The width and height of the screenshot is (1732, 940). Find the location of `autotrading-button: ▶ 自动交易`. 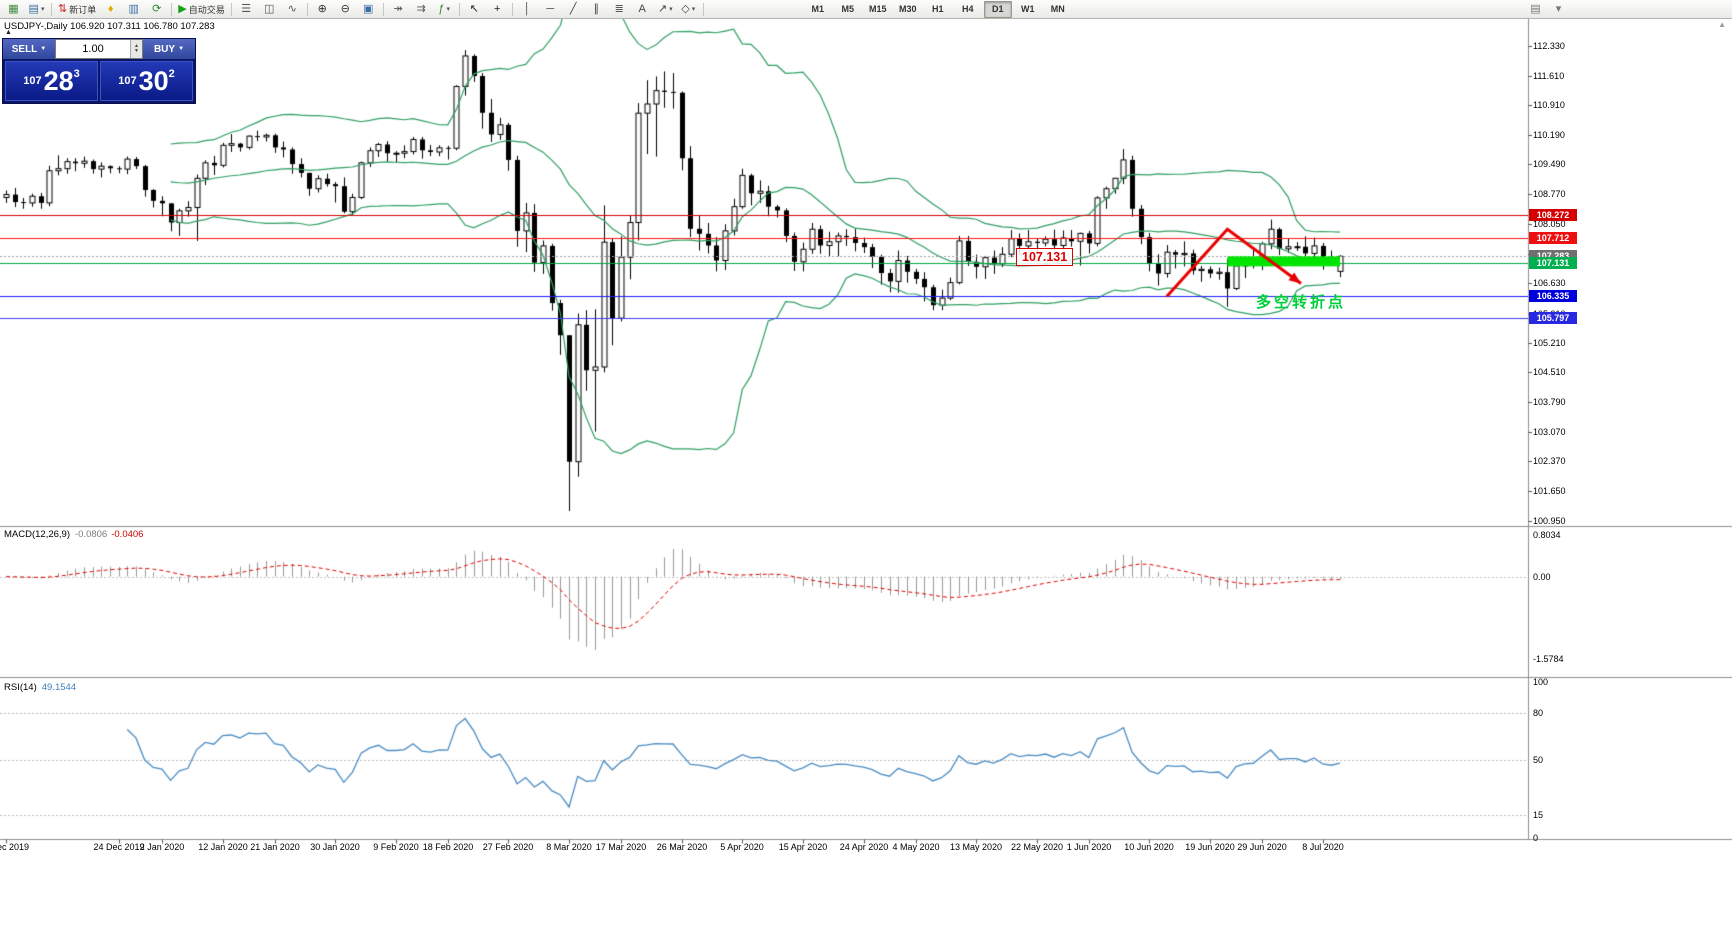

autotrading-button: ▶ 自动交易 is located at coordinates (201, 9).